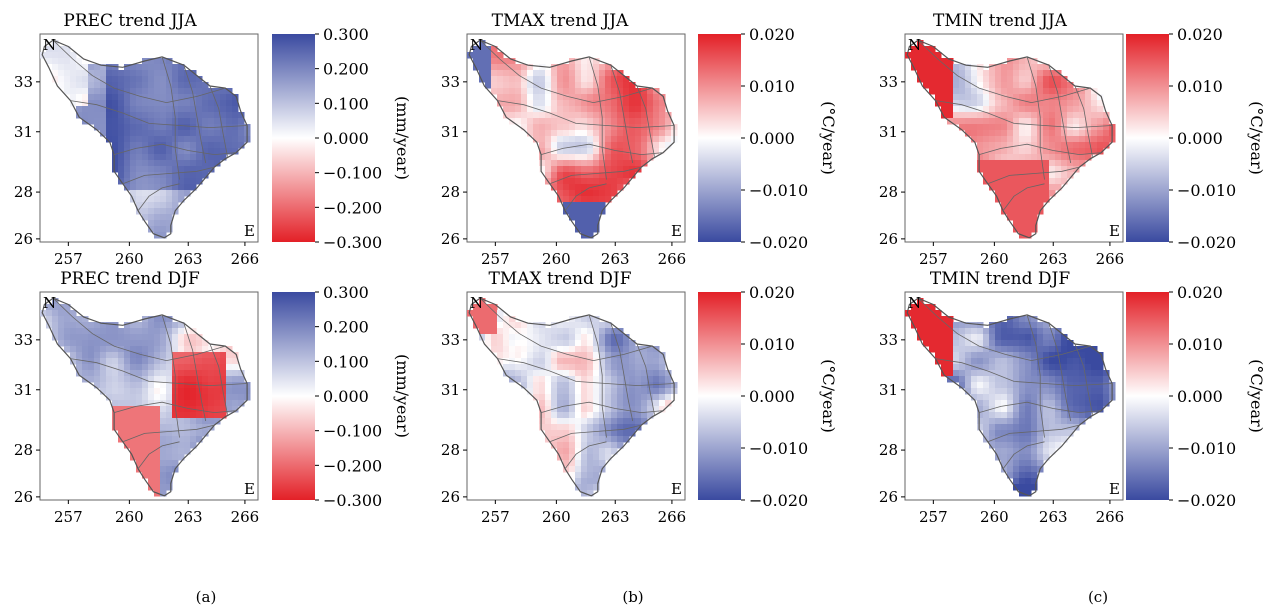 This screenshot has height=611, width=1266. What do you see at coordinates (1000, 279) in the screenshot?
I see `panel-title: TMIN trend DJF` at bounding box center [1000, 279].